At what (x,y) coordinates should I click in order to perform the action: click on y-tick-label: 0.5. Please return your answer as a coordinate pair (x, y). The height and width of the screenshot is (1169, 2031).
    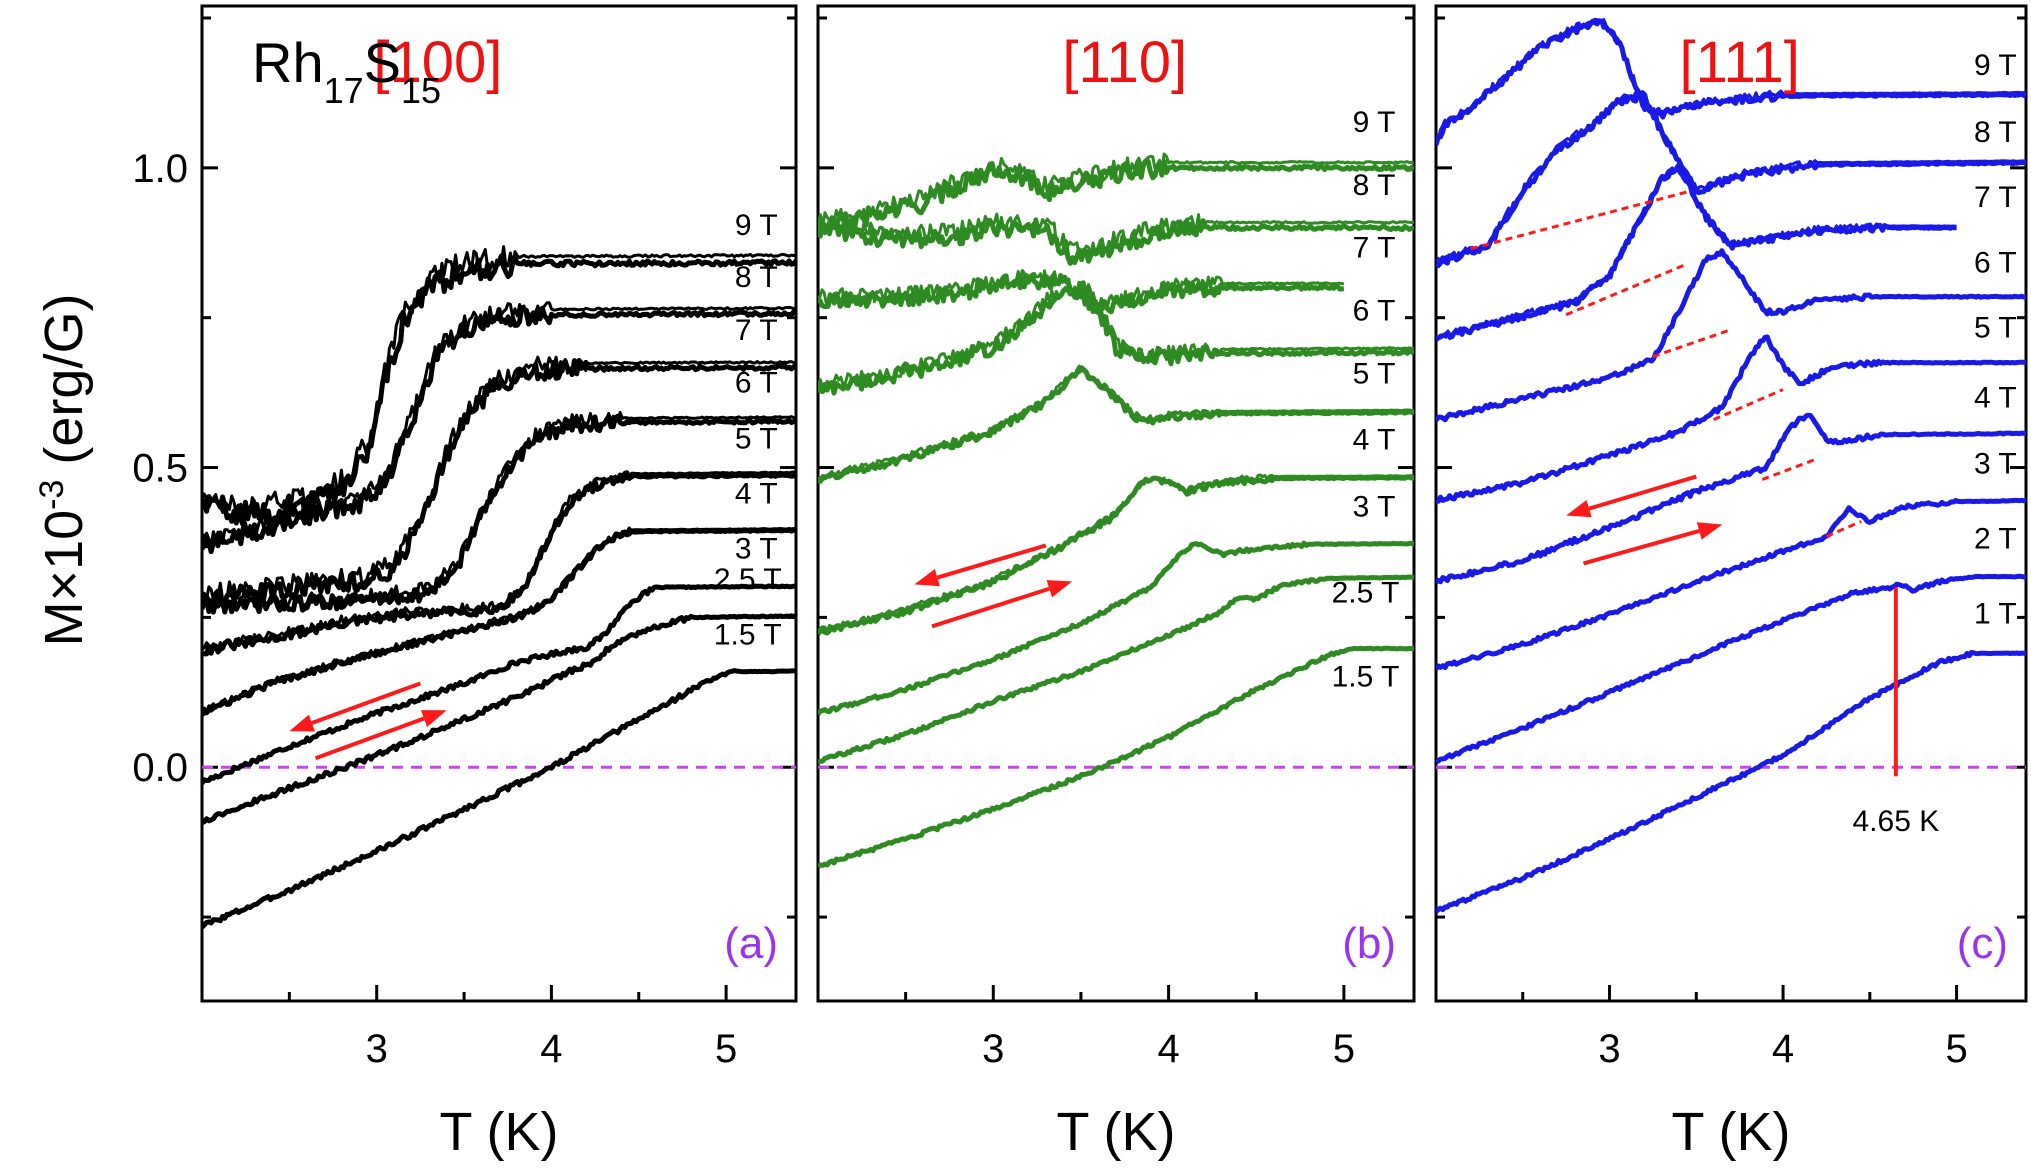
    Looking at the image, I should click on (160, 469).